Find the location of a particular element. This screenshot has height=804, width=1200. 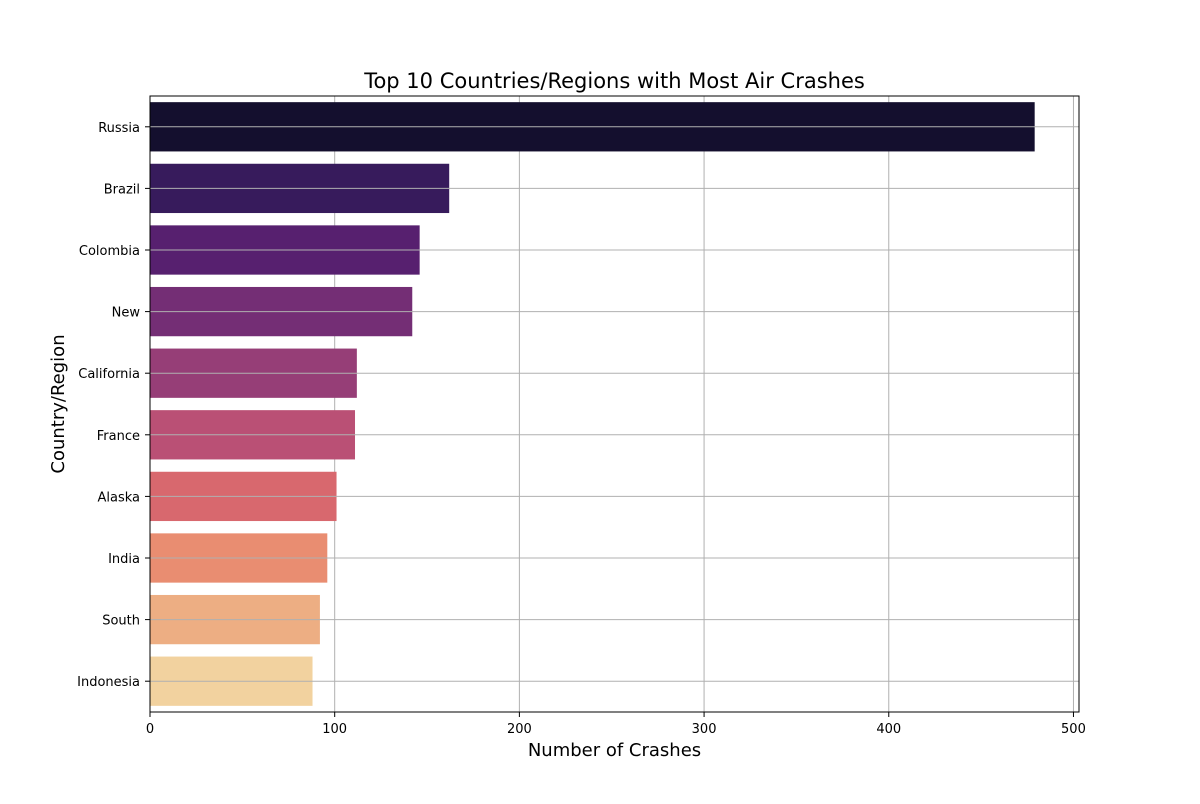

x-tick-label: 100 is located at coordinates (334, 729).